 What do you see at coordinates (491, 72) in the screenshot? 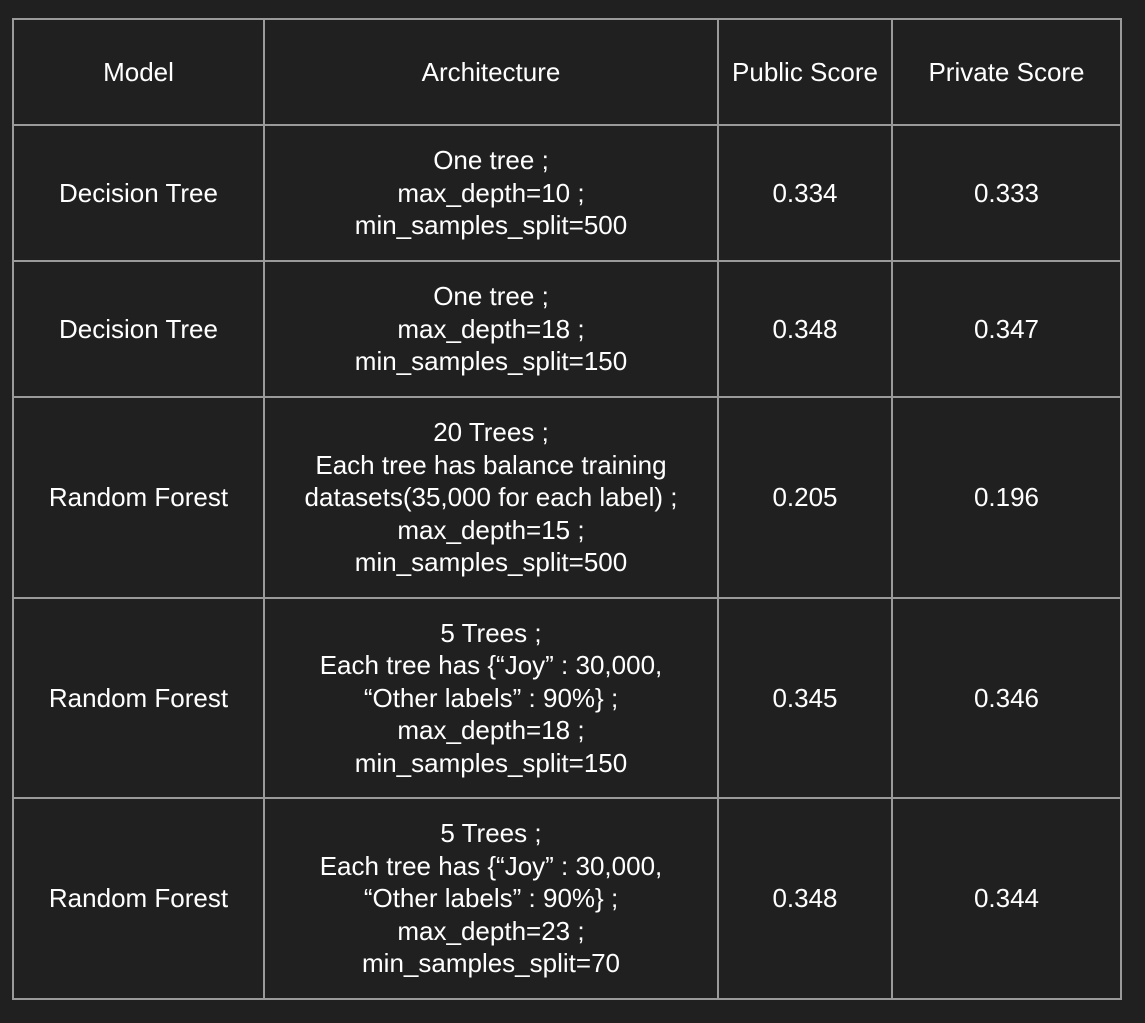
I see `header-architecture: Architecture` at bounding box center [491, 72].